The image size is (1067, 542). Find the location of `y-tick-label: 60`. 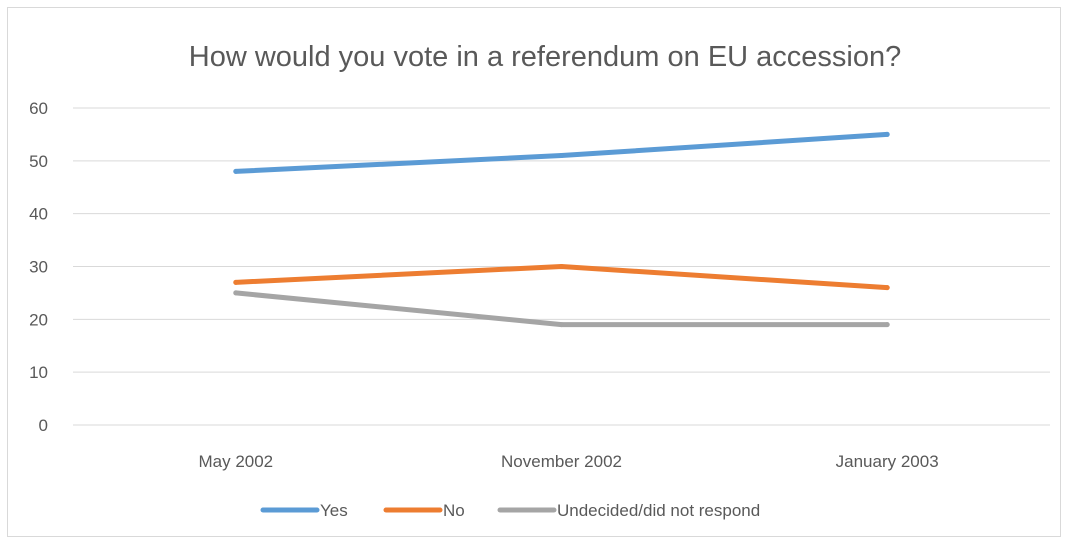

y-tick-label: 60 is located at coordinates (38, 108).